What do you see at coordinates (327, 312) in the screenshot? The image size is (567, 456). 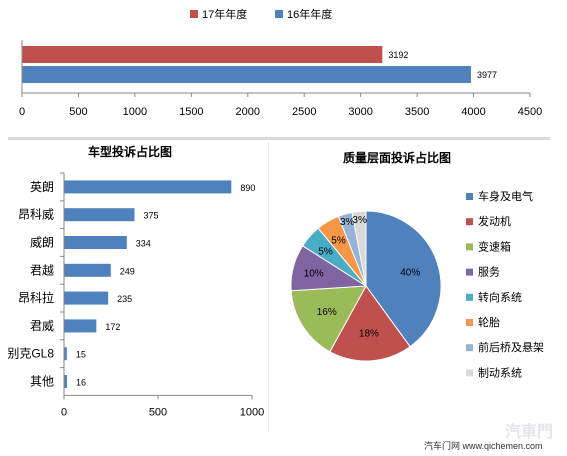 I see `slice-label: 16%` at bounding box center [327, 312].